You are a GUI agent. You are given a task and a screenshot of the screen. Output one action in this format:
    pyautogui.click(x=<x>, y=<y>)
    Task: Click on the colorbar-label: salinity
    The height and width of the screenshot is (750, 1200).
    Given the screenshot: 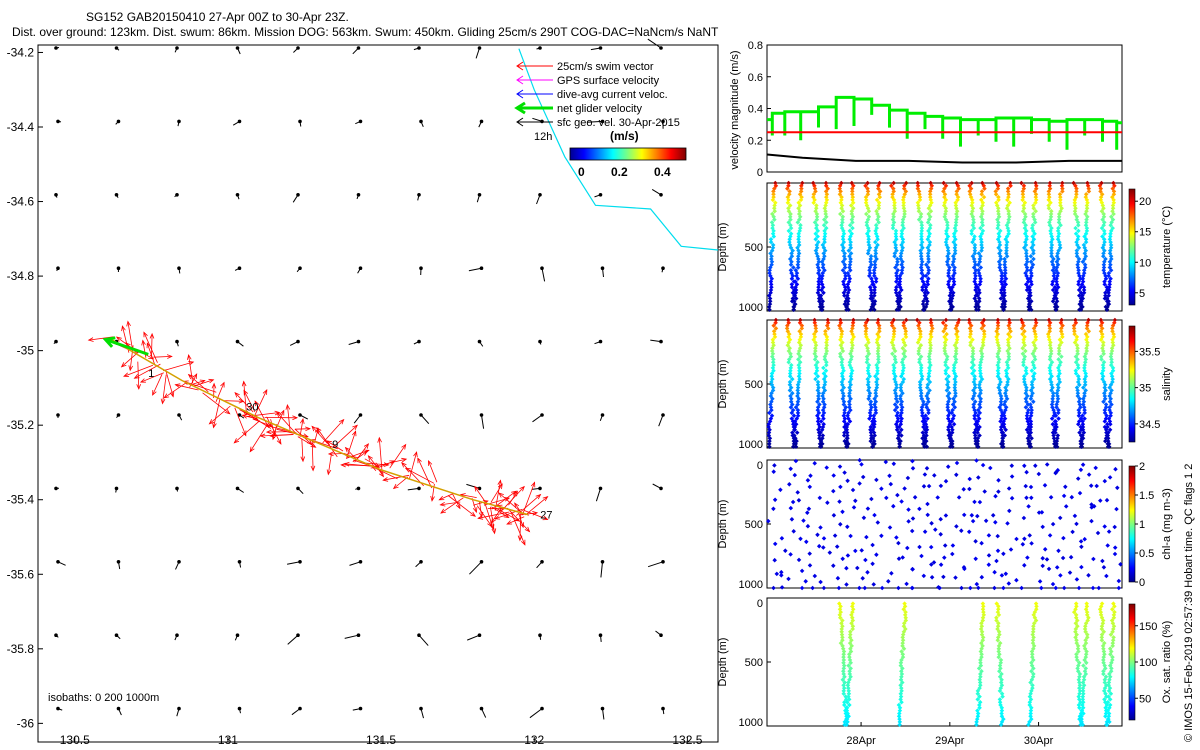 What is the action you would take?
    pyautogui.click(x=1167, y=384)
    